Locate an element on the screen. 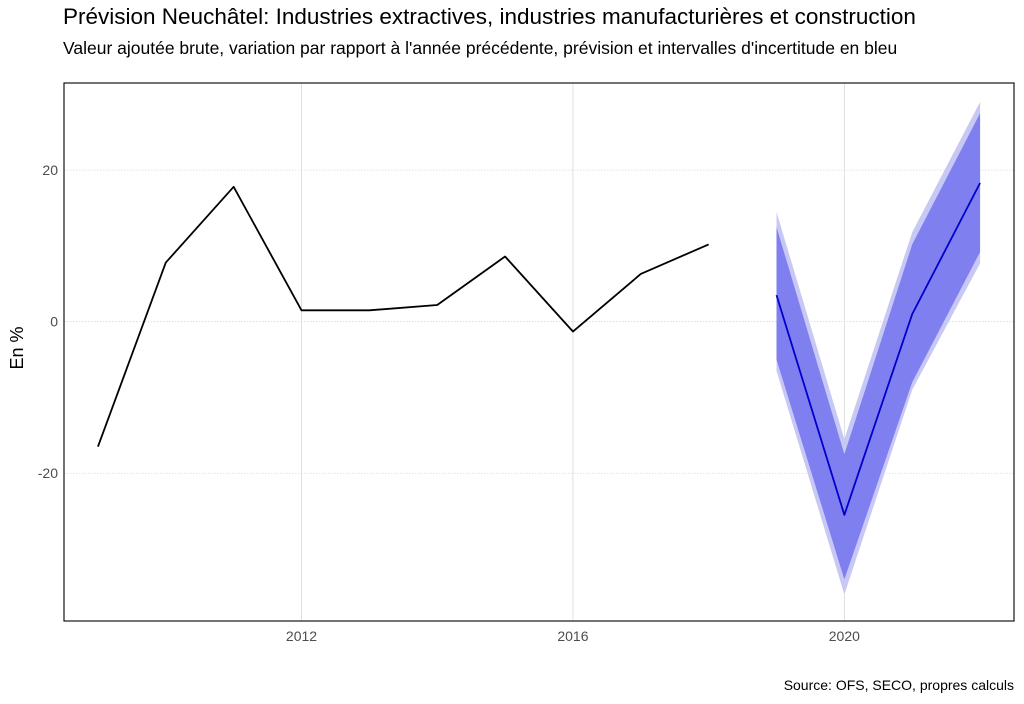 The width and height of the screenshot is (1024, 704). y-tick-label: 20 is located at coordinates (50, 170).